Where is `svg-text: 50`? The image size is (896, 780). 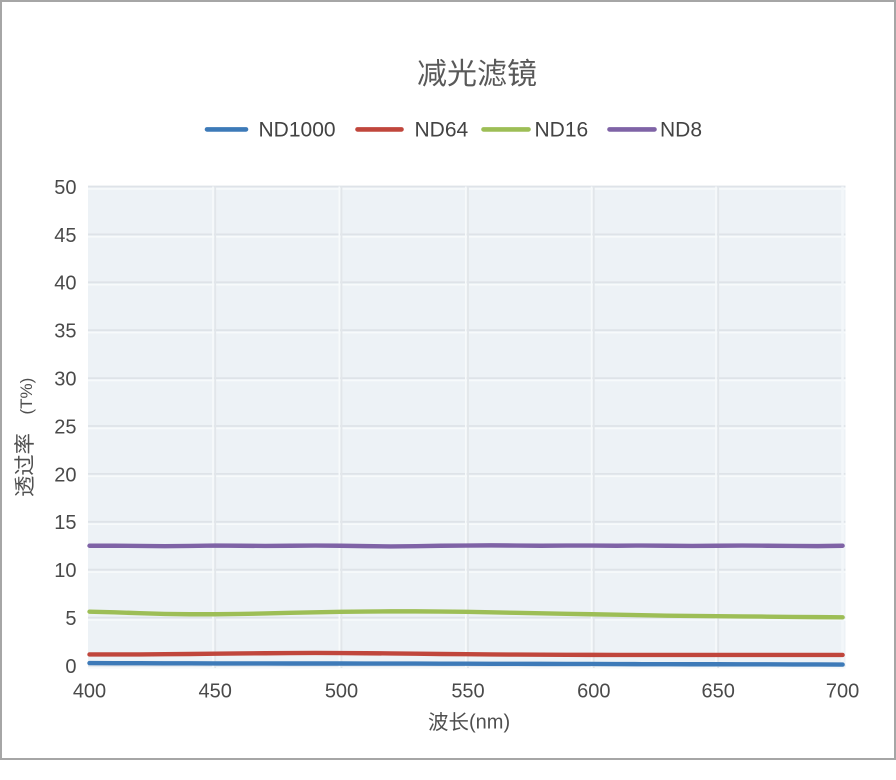 svg-text: 50 is located at coordinates (65, 188).